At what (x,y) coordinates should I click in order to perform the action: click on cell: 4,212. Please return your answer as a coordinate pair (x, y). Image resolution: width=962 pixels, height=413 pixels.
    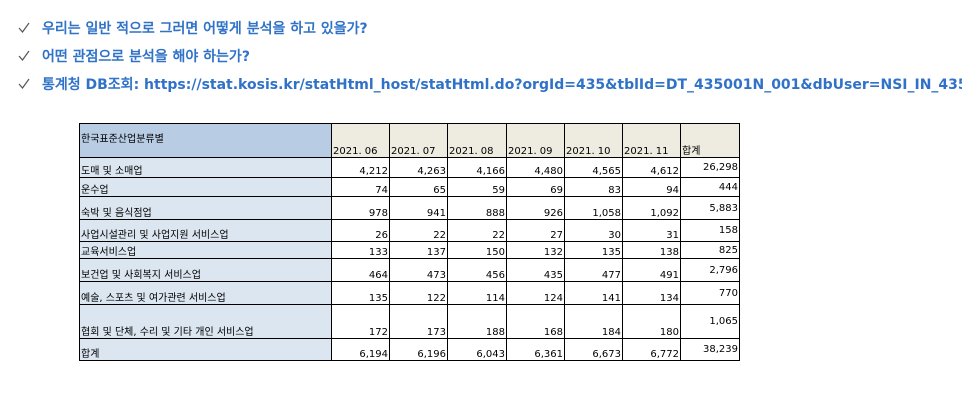
    Looking at the image, I should click on (360, 167).